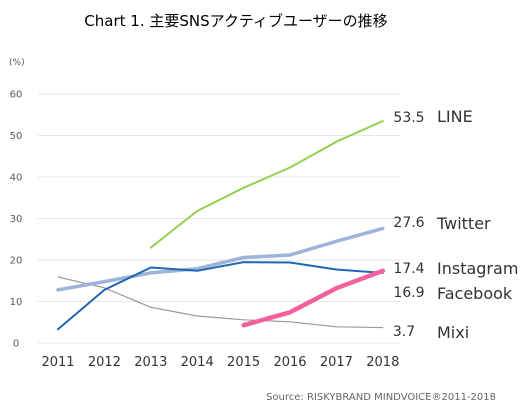 This screenshot has width=529, height=412. I want to click on series-instagram, so click(313, 298).